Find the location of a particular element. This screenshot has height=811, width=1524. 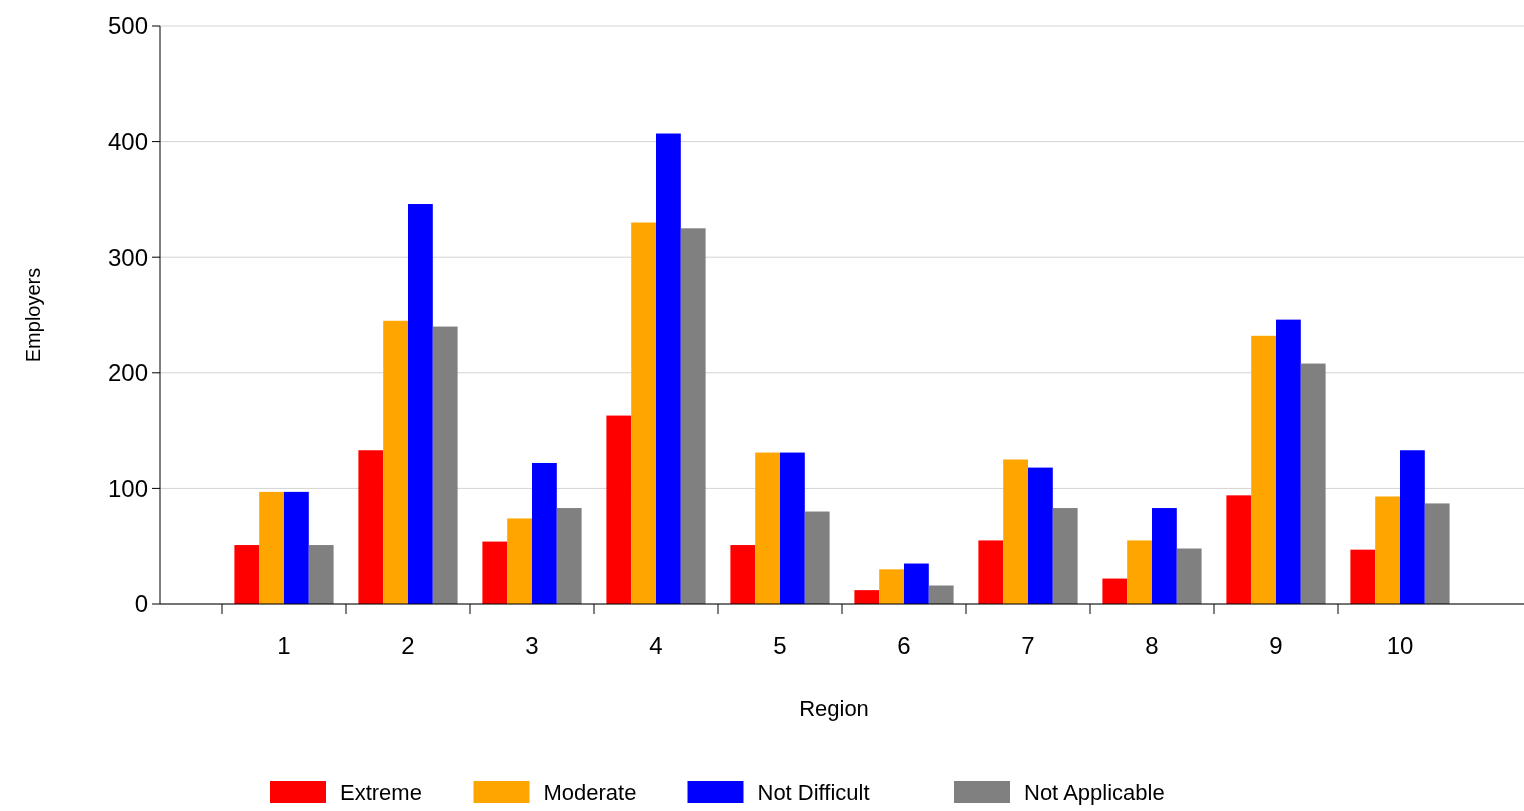

y-tick-label: 200 is located at coordinates (127, 373).